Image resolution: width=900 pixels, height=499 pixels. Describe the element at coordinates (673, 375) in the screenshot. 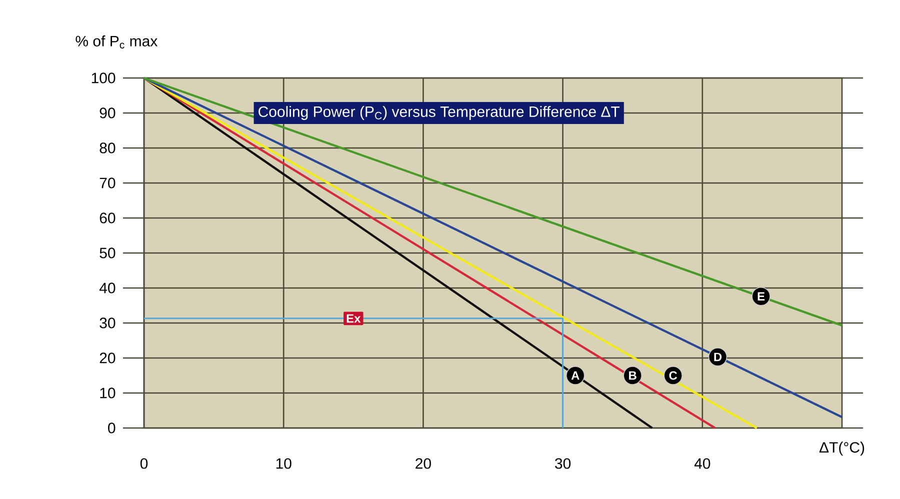

I see `annotation: C` at that location.